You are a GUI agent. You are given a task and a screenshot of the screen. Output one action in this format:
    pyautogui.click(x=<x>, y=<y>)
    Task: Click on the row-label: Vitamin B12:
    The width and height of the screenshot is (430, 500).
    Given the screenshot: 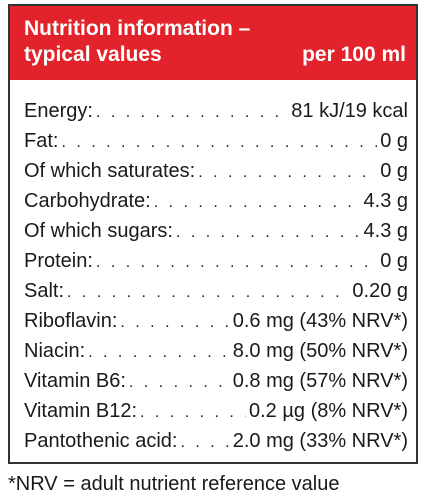 What is the action you would take?
    pyautogui.click(x=81, y=411)
    